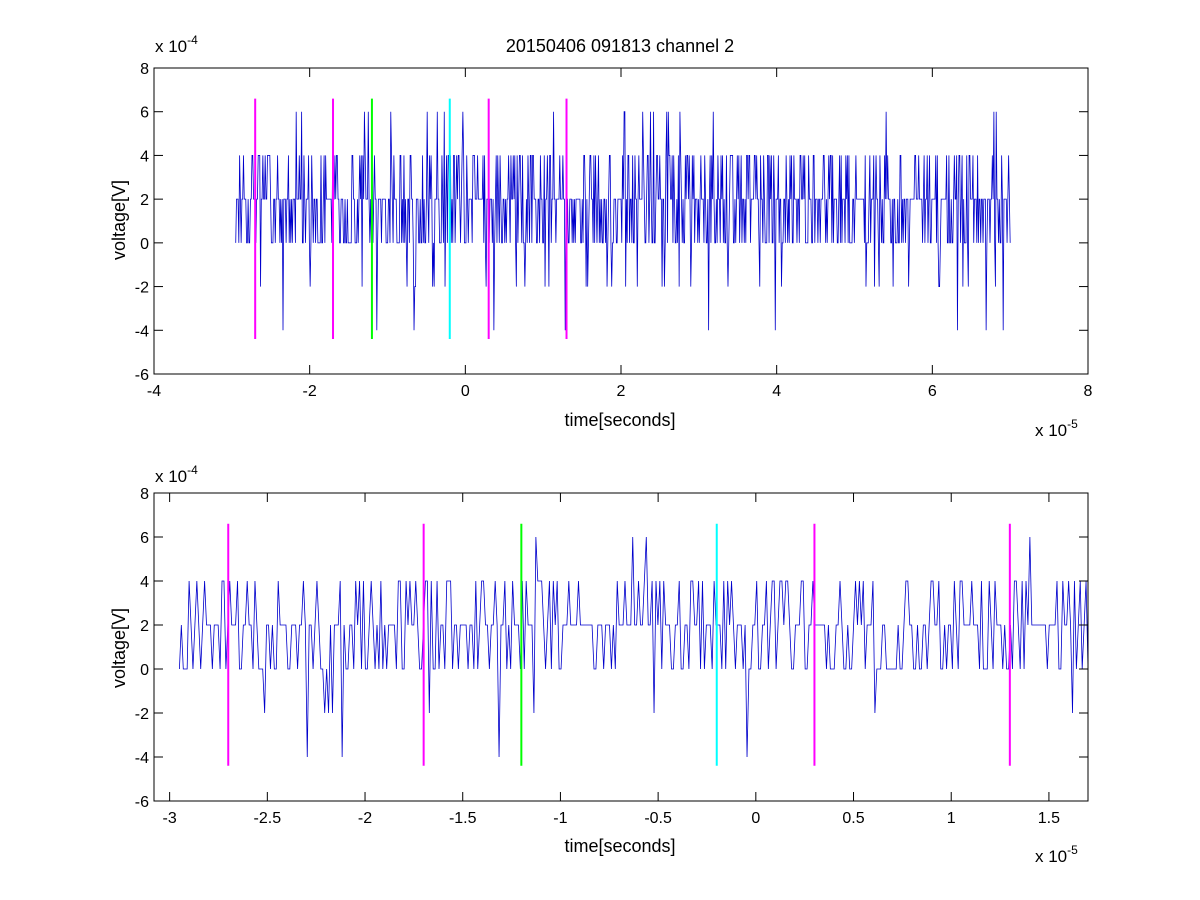 Image resolution: width=1200 pixels, height=900 pixels. What do you see at coordinates (1049, 818) in the screenshot?
I see `x-tick-label: 1.5` at bounding box center [1049, 818].